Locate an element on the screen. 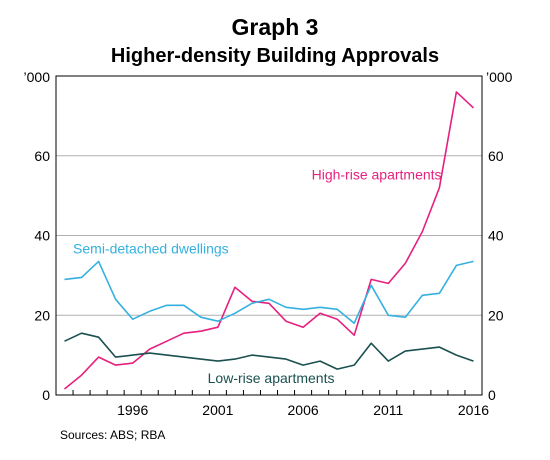  y-tick-label-right: 40 is located at coordinates (496, 236).